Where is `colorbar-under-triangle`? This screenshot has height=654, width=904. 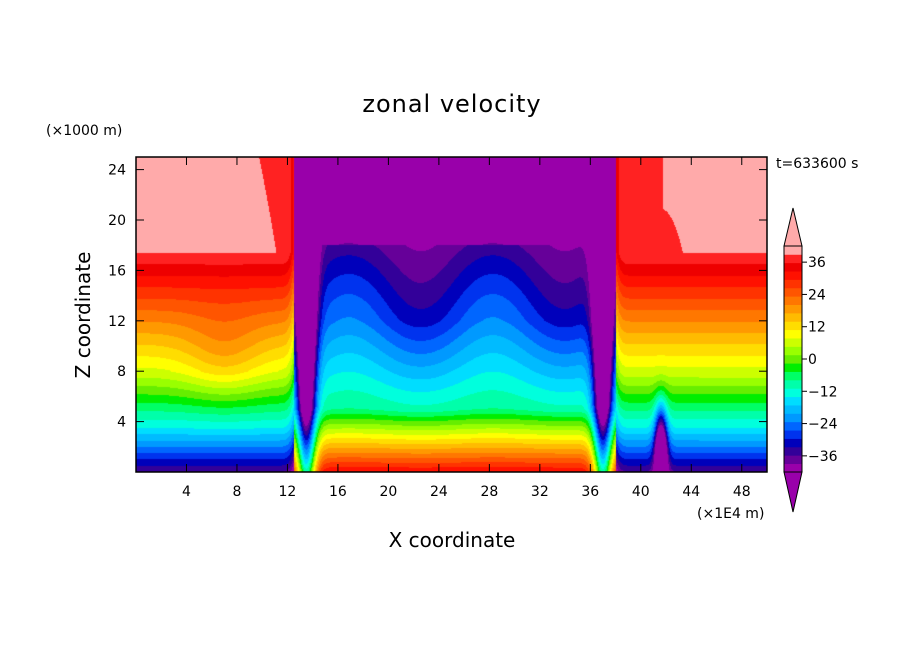
colorbar-under-triangle is located at coordinates (793, 492).